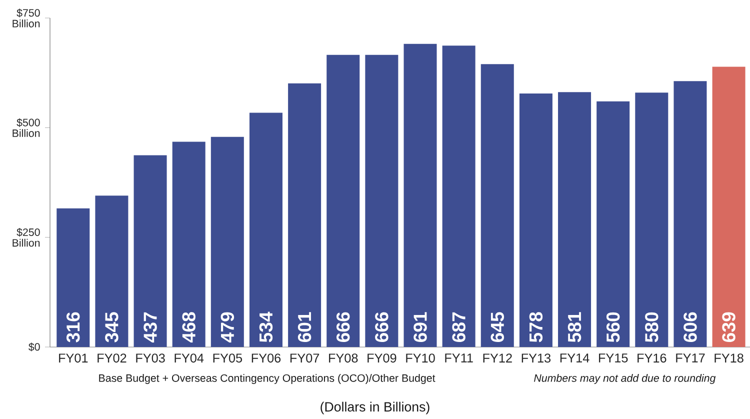 The image size is (750, 419). I want to click on x-tick-label: FY07, so click(305, 358).